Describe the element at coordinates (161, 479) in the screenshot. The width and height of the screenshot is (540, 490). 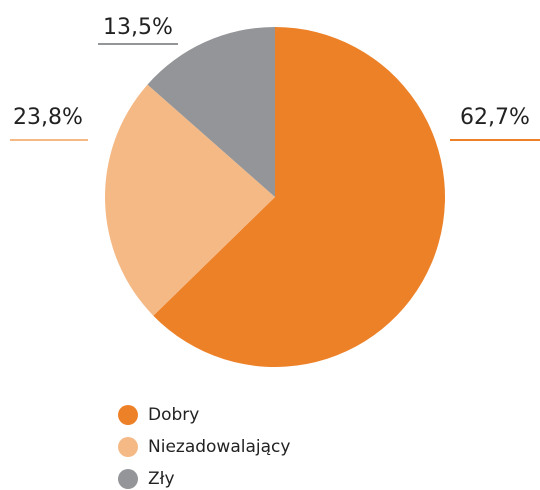
I see `legend-label: Zły` at that location.